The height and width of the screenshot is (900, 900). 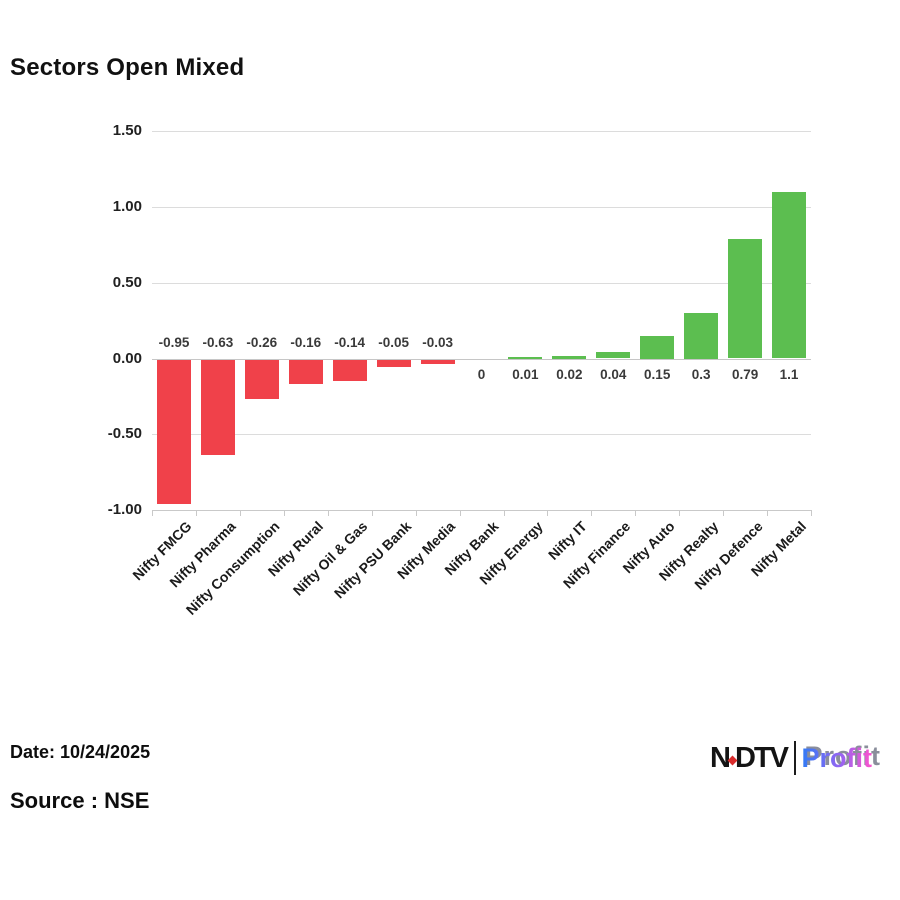 I want to click on bar-value-label: -0.26, so click(x=262, y=342).